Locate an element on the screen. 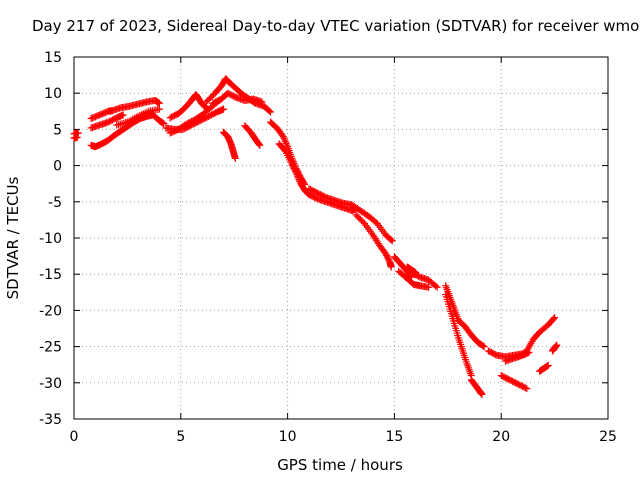 The image size is (640, 480). y-tick-label: 0 is located at coordinates (57, 167).